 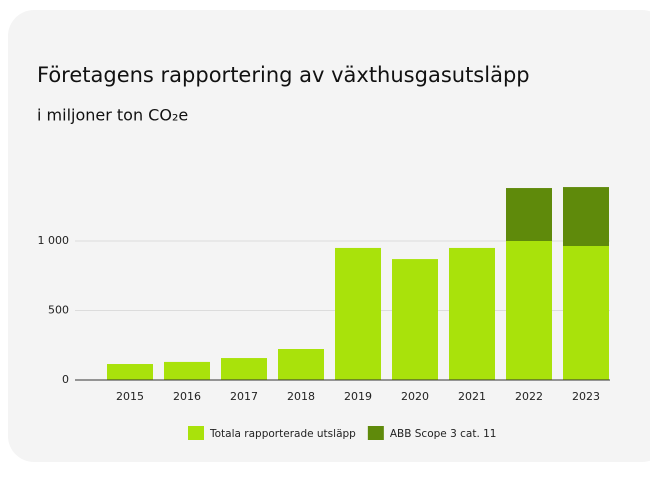 I want to click on y-tick-label: 0, so click(x=65, y=379).